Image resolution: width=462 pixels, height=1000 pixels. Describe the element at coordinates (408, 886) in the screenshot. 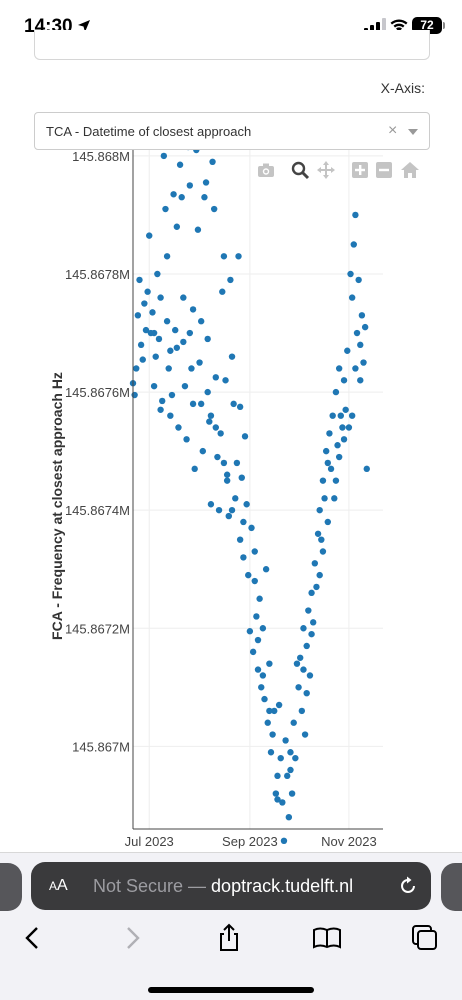

I see `reload-icon` at that location.